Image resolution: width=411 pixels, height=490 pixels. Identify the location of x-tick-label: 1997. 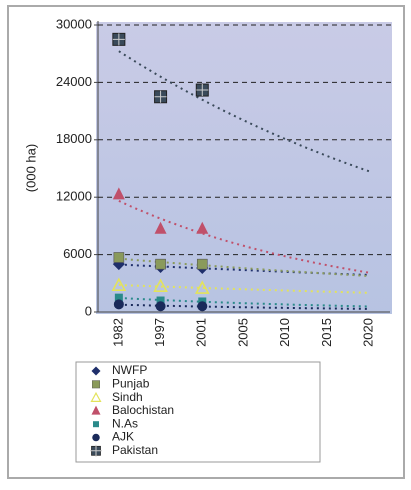
(159, 332).